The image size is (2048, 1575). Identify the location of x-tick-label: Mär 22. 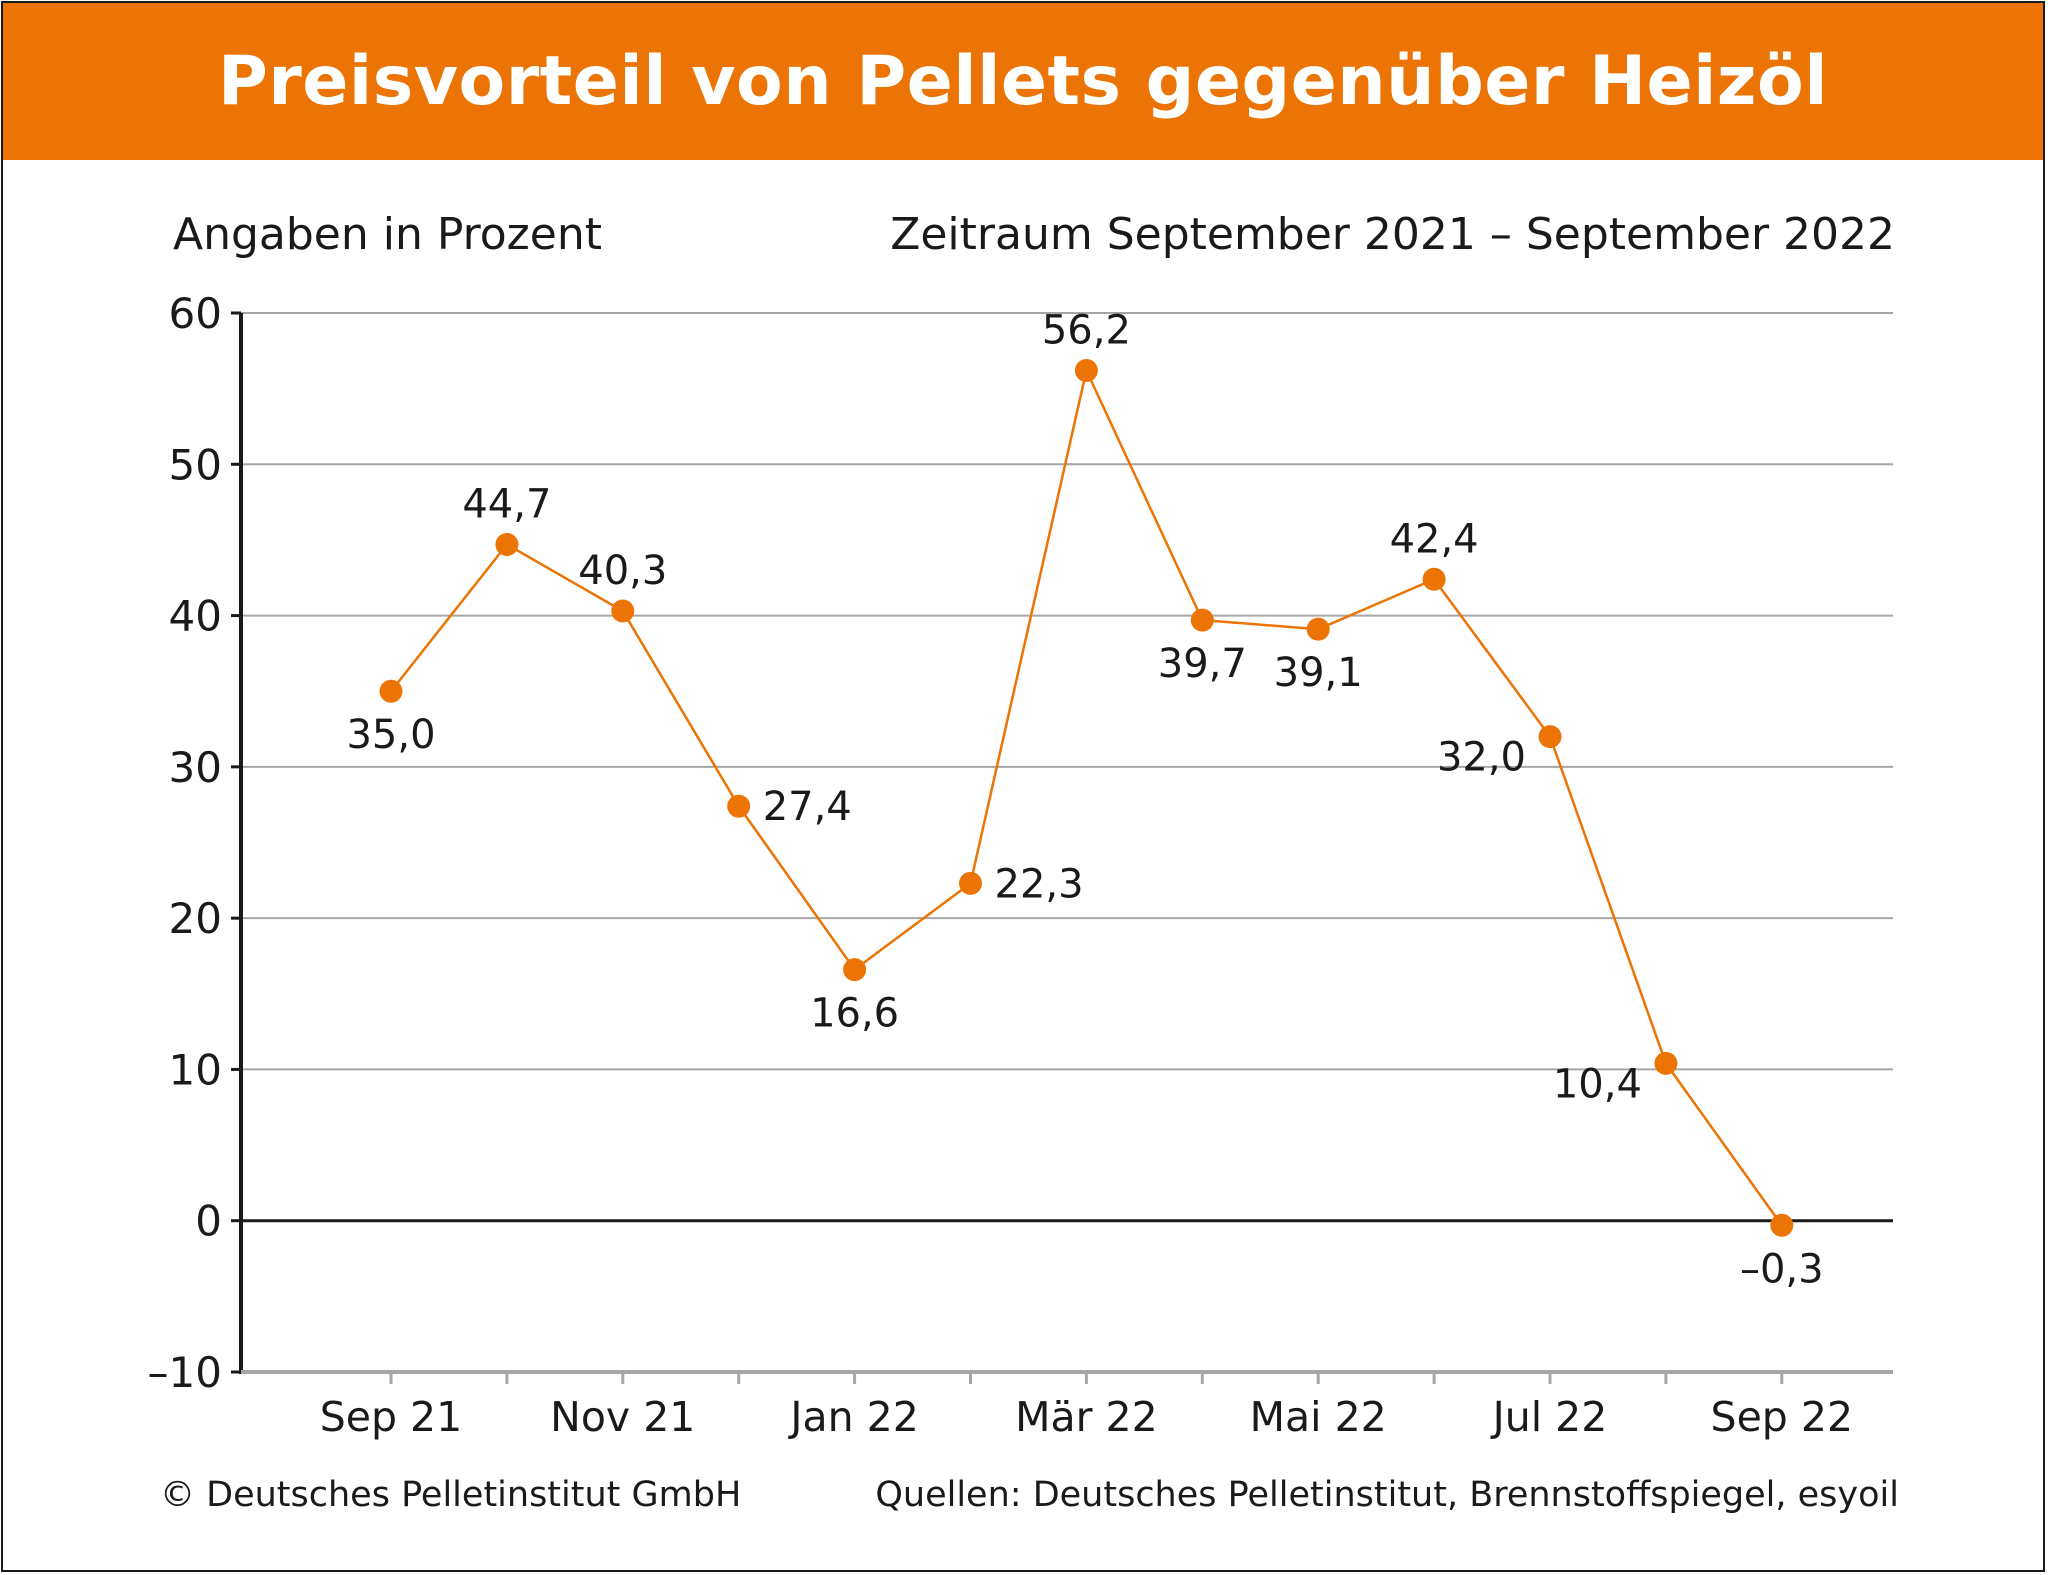
(1086, 1417).